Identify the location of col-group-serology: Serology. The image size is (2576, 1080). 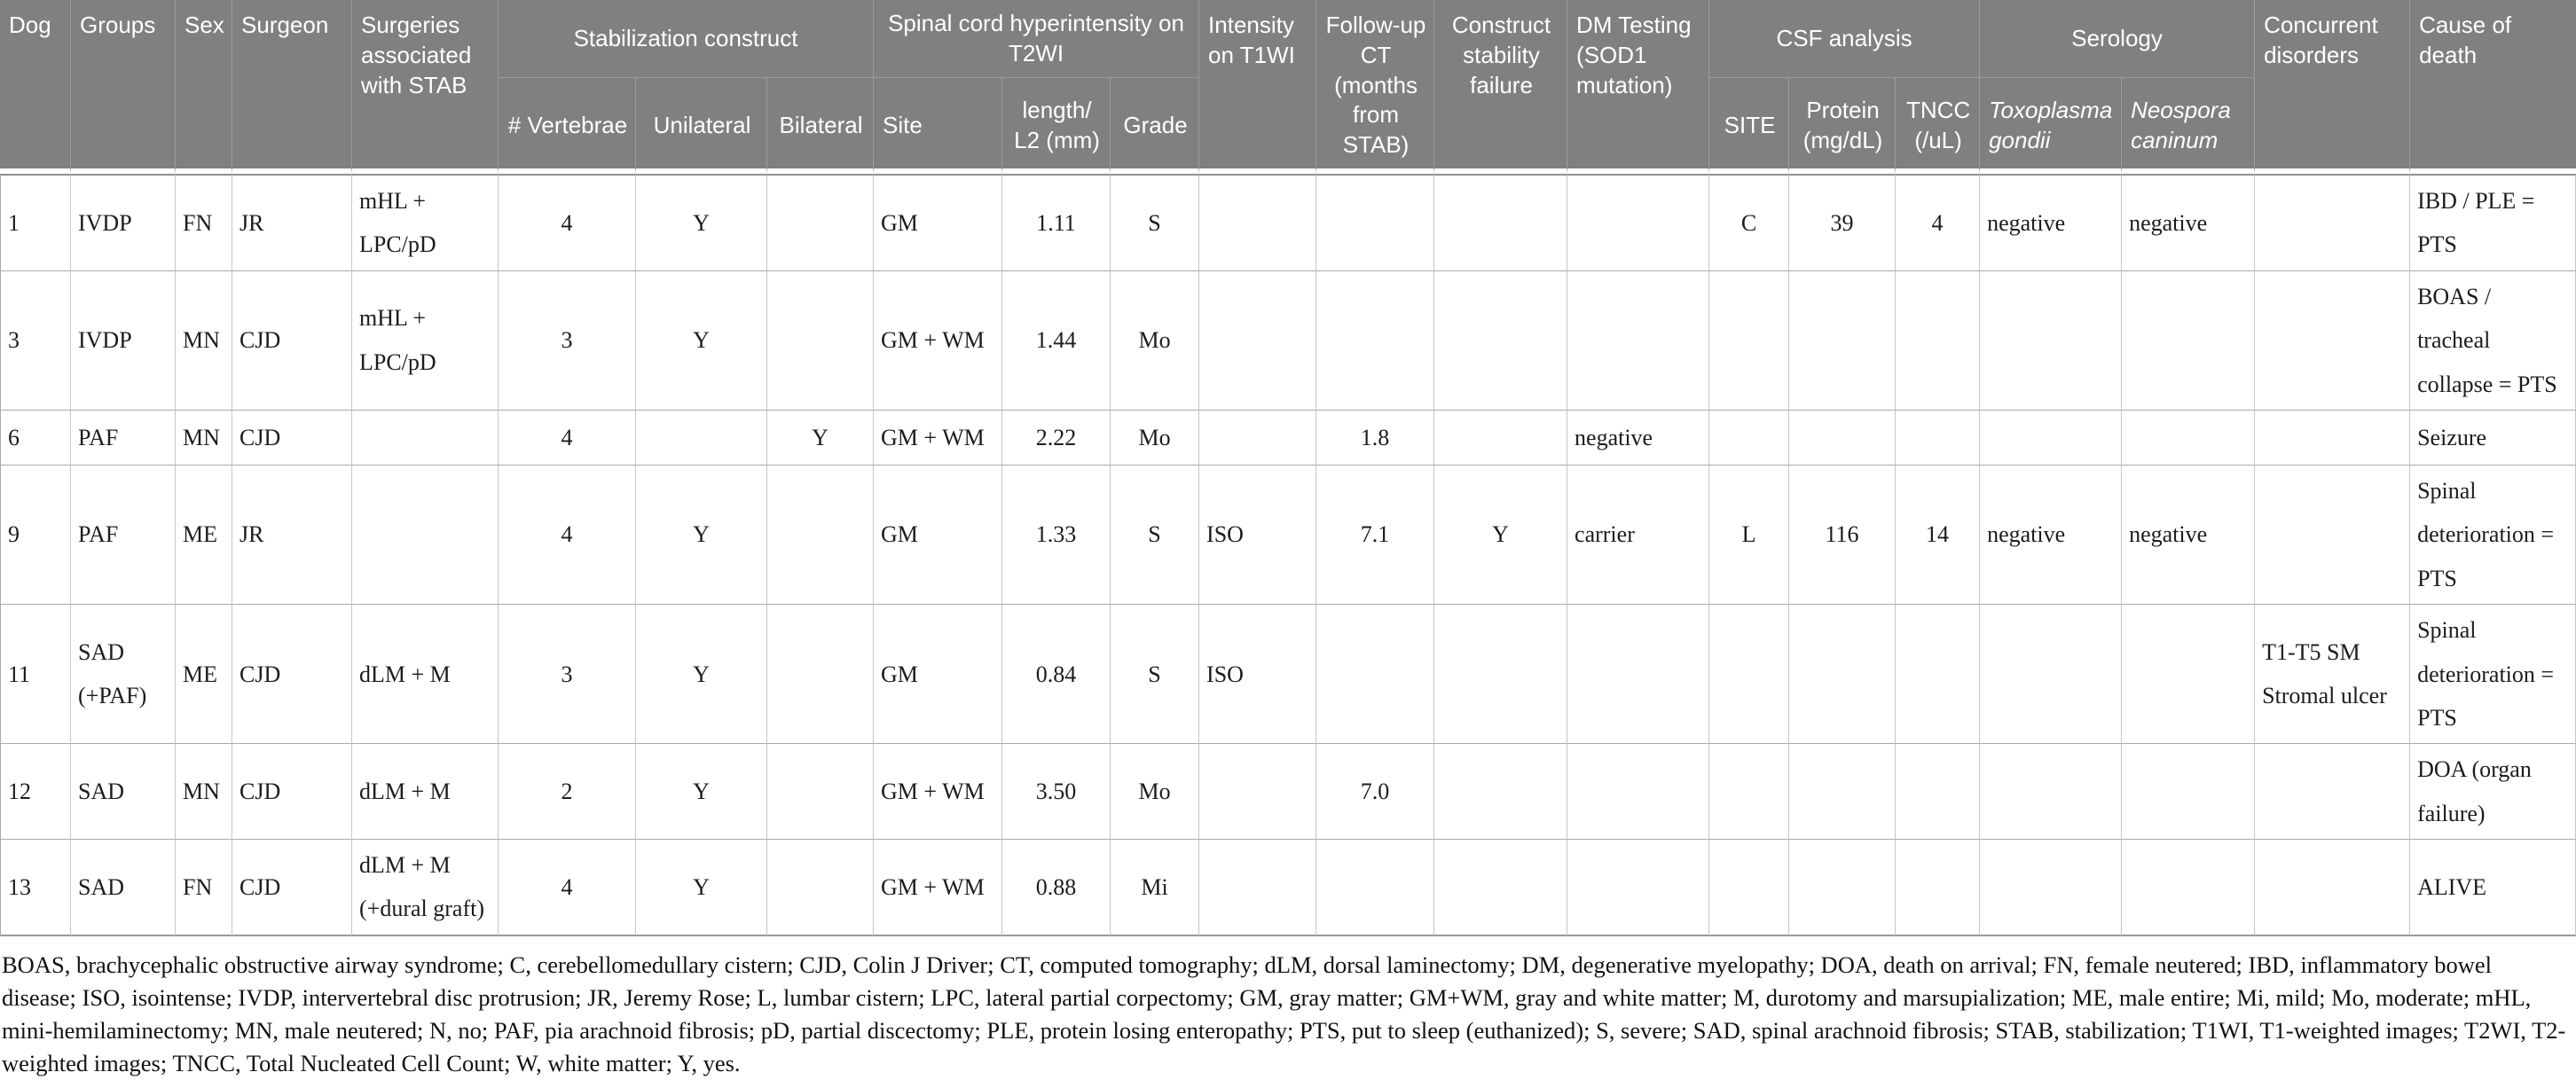
(2118, 39).